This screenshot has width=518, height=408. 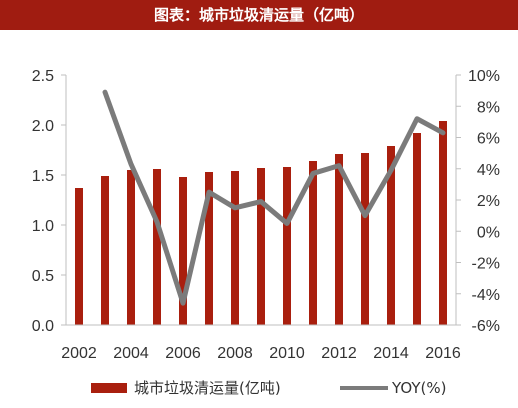 What do you see at coordinates (418, 388) in the screenshot?
I see `legend-line-label: YOY(%)` at bounding box center [418, 388].